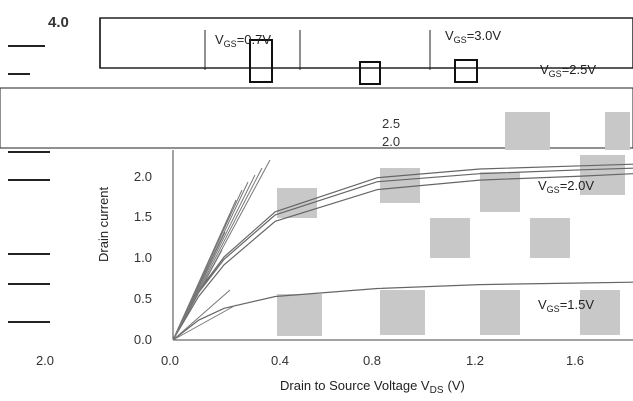 The width and height of the screenshot is (633, 401). I want to click on x-axis-title-text: Drain to Source Voltage V, so click(355, 385).